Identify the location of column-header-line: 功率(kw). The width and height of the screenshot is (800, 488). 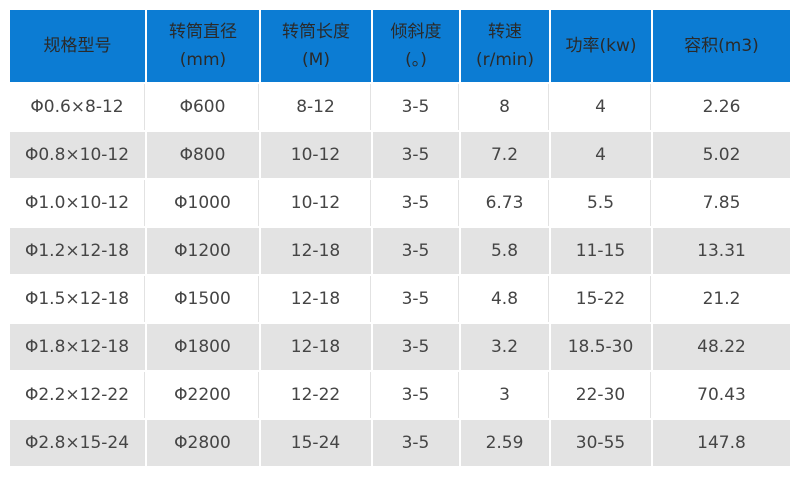
(601, 46).